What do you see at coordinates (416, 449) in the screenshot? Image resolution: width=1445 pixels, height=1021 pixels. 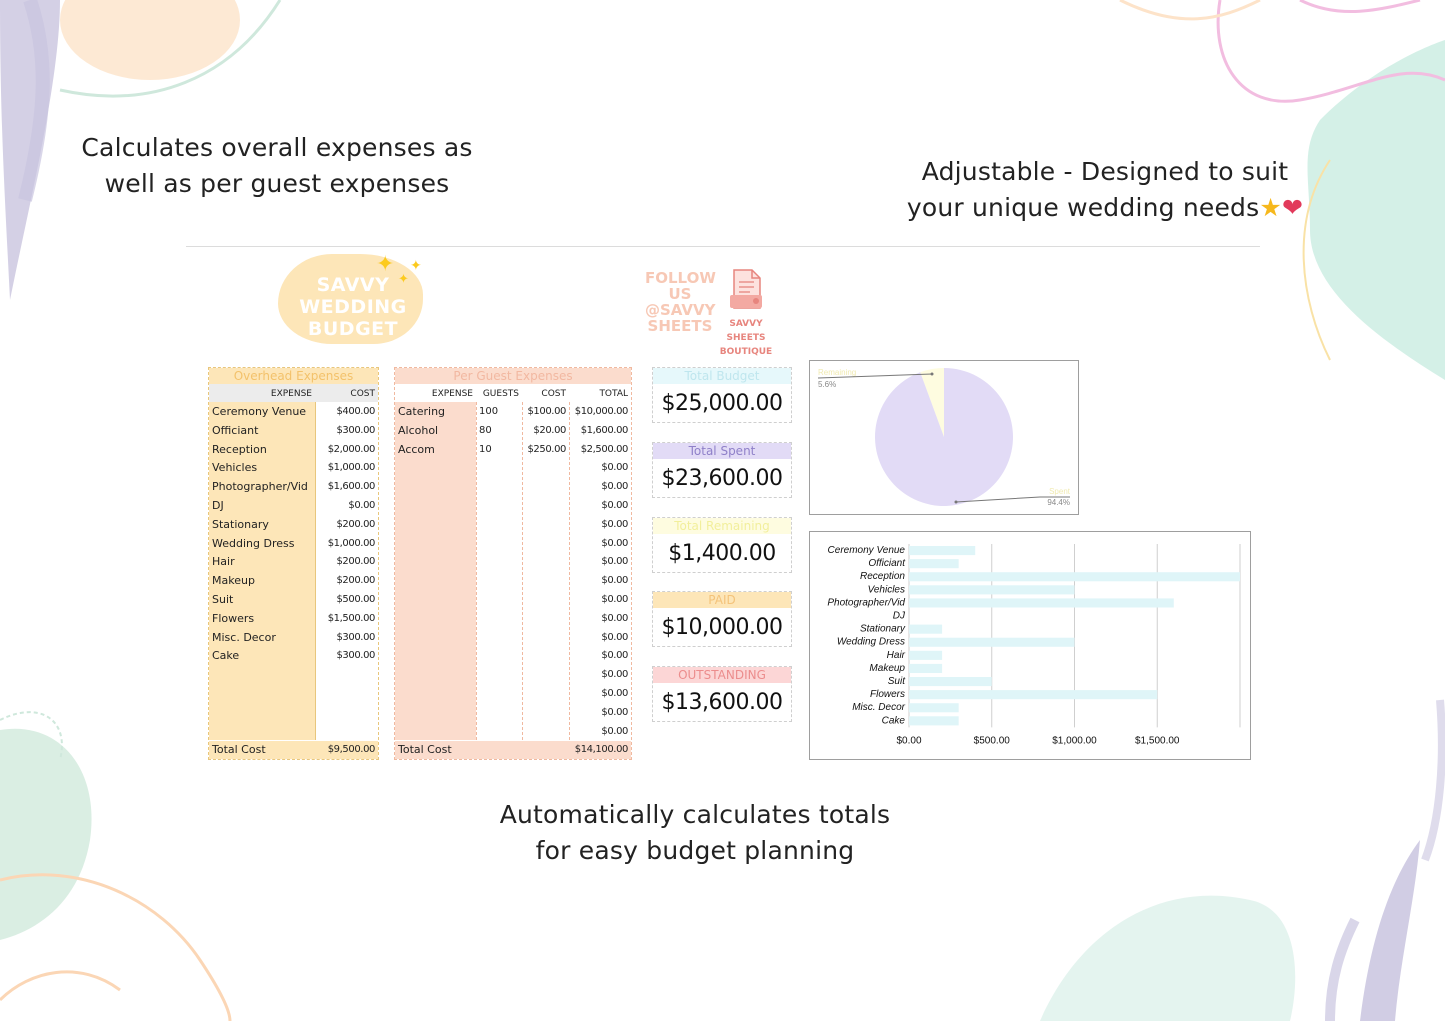 I see `expense-name: Accom` at bounding box center [416, 449].